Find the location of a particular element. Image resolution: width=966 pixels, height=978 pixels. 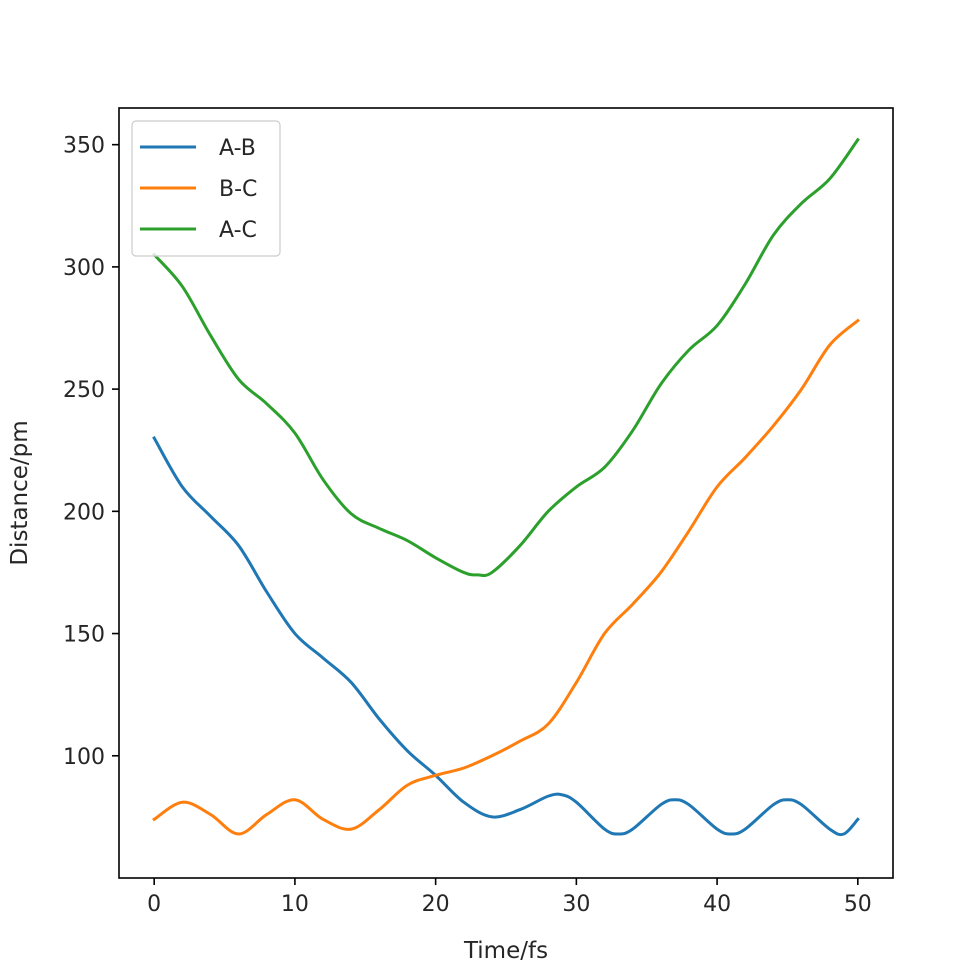

x-tick-label: 50 is located at coordinates (858, 904).